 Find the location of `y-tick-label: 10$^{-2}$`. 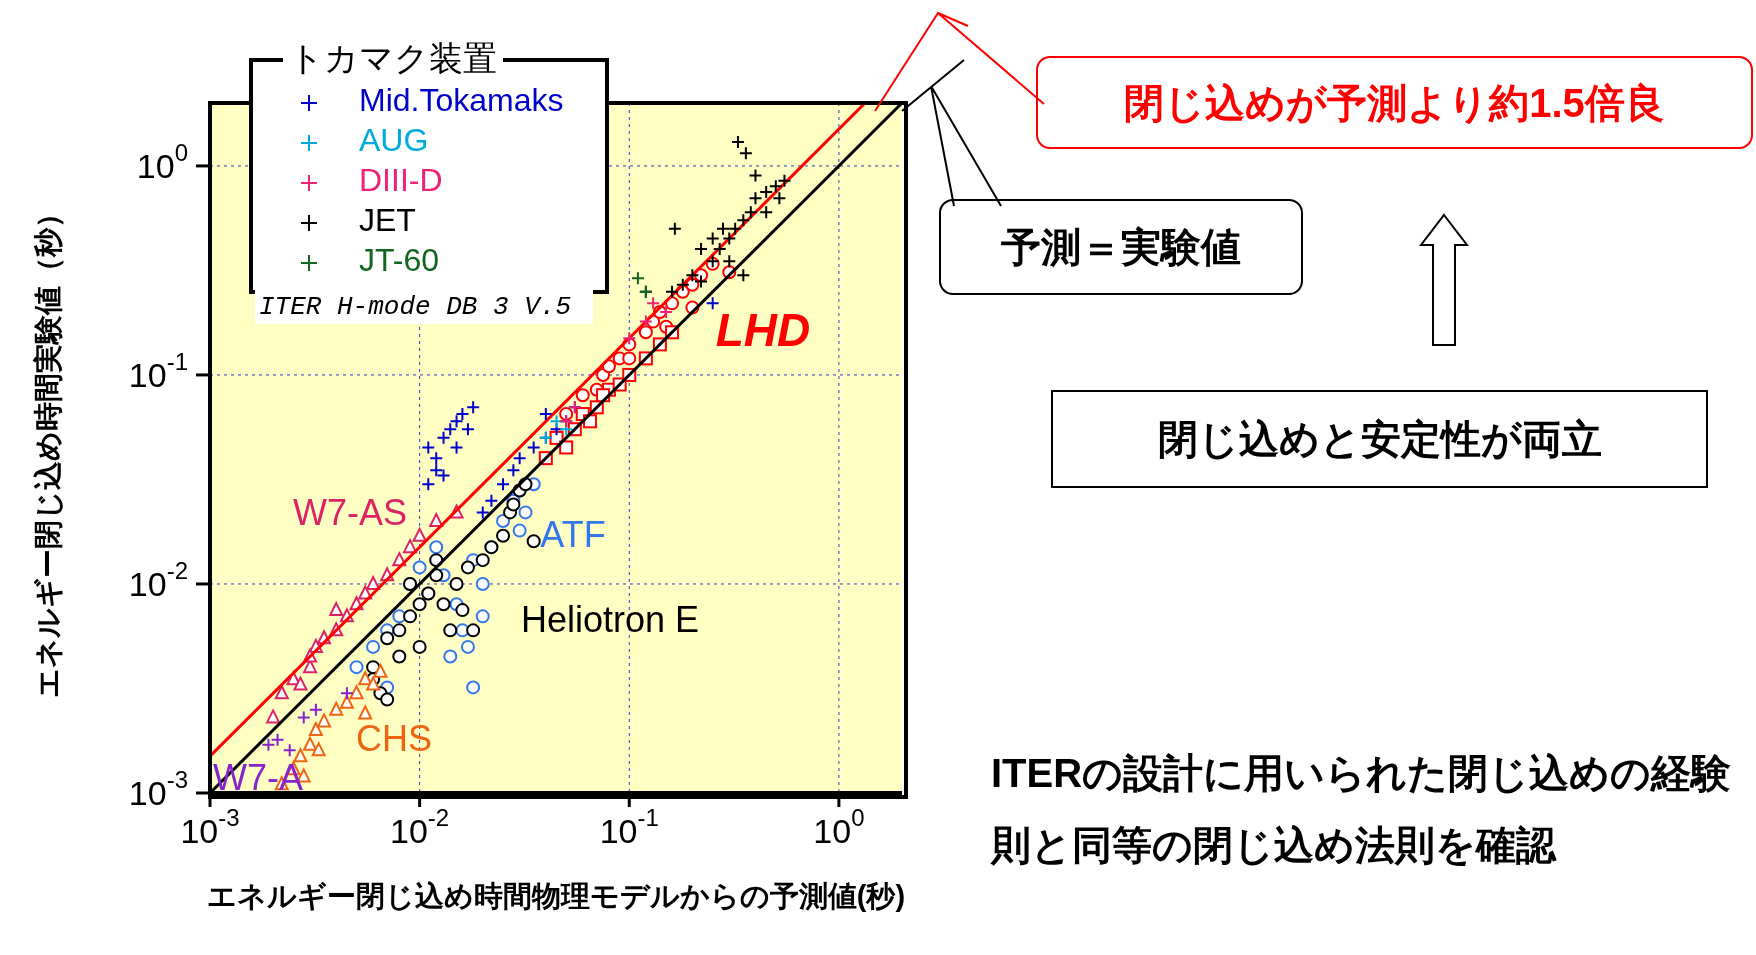

y-tick-label: 10$^{-2}$ is located at coordinates (158, 580).